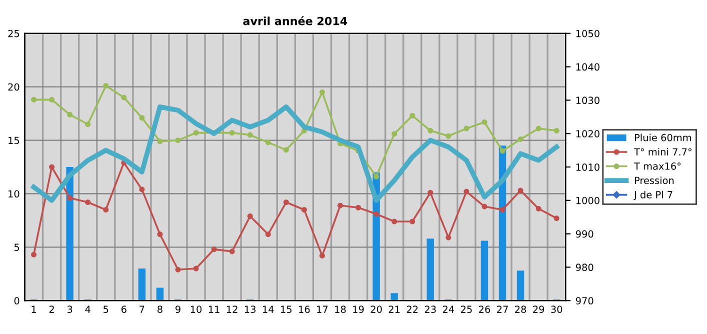 The image size is (707, 334). I want to click on x-tick-label: 9, so click(178, 309).